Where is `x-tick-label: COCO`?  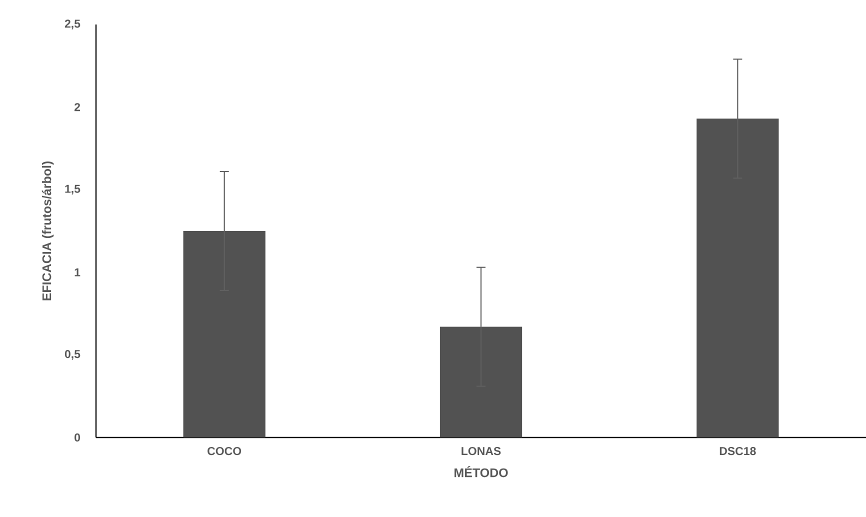
x-tick-label: COCO is located at coordinates (225, 451).